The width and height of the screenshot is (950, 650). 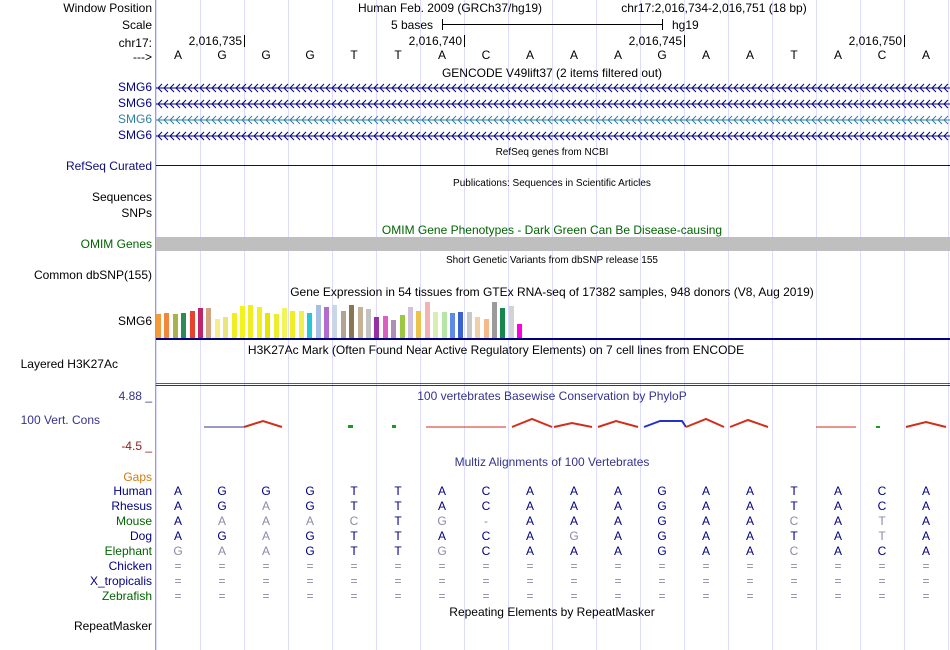 I want to click on phylop-conservation-wiggle, so click(x=553, y=420).